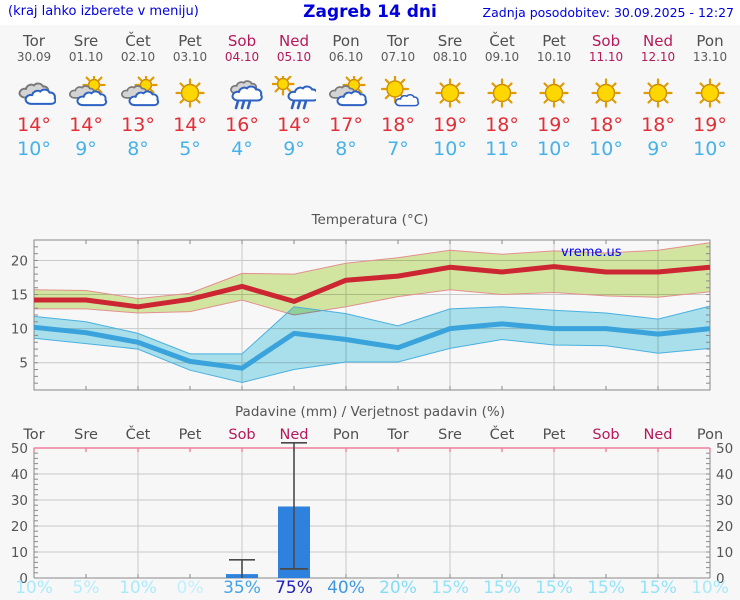  What do you see at coordinates (370, 220) in the screenshot?
I see `temperature-chart-title: Temperatura (°C)` at bounding box center [370, 220].